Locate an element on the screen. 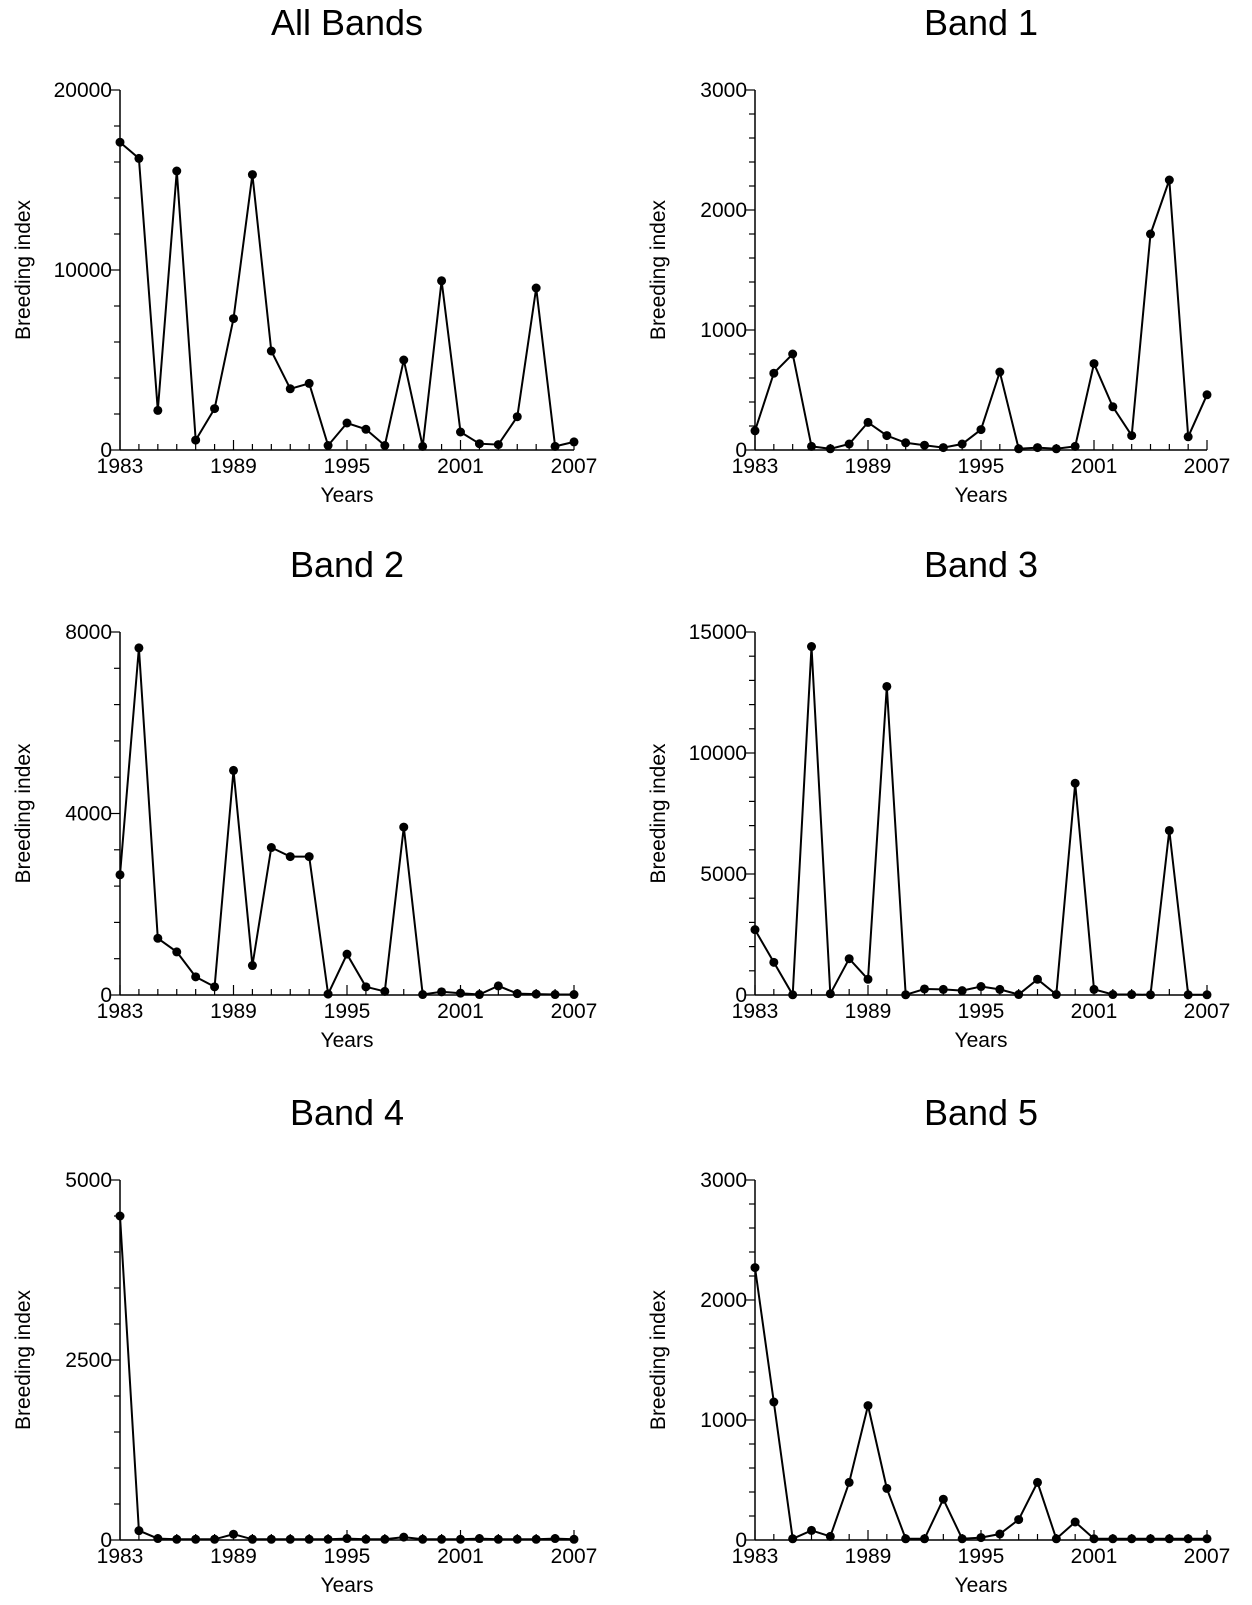 The width and height of the screenshot is (1252, 1605). chart-title: Band 4 is located at coordinates (347, 1112).